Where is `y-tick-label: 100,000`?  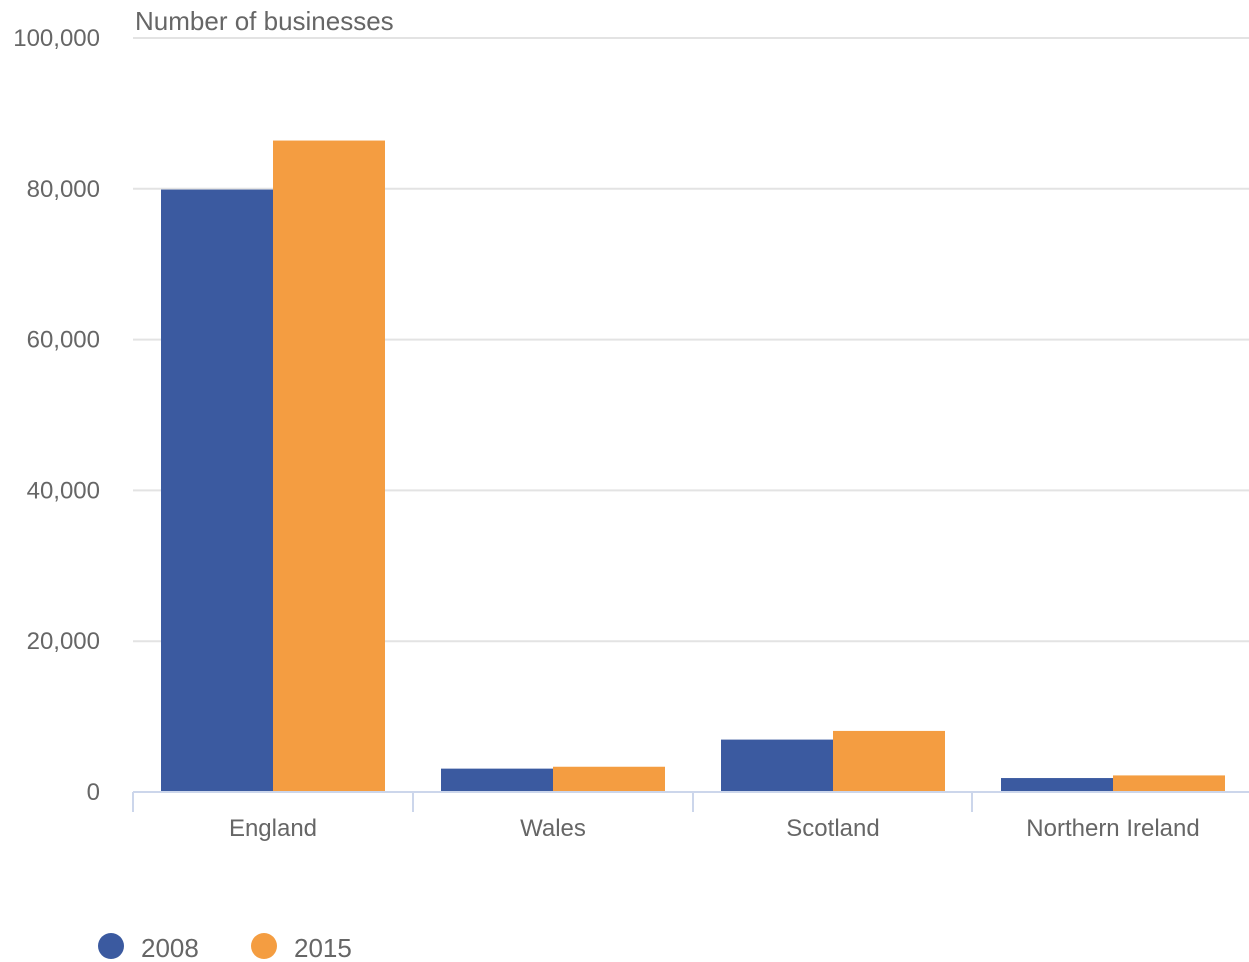
y-tick-label: 100,000 is located at coordinates (56, 38).